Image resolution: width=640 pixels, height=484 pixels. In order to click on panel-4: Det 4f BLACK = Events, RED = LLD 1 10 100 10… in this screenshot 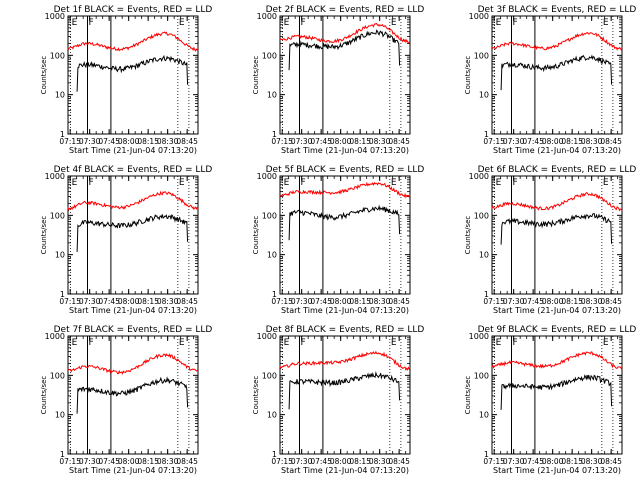, I will do `click(126, 240)`.